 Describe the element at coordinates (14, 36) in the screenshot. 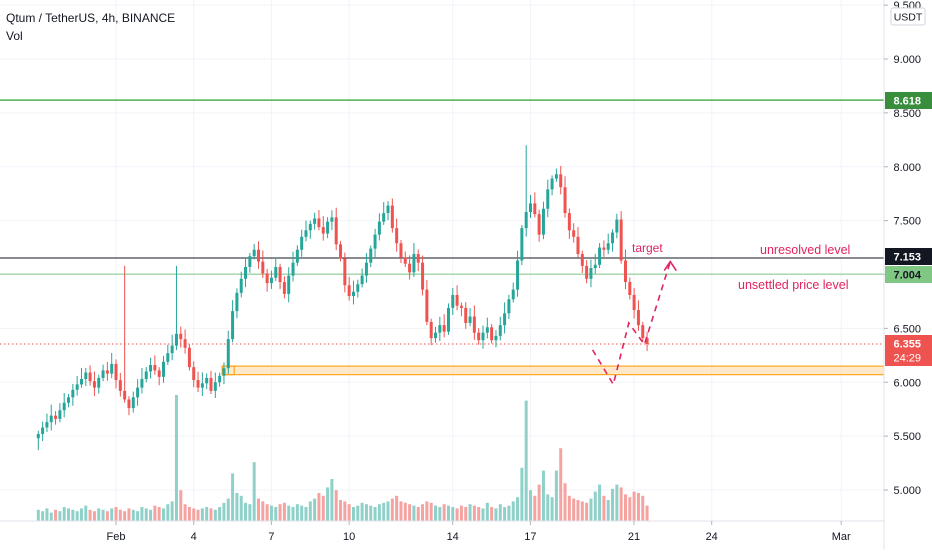

I see `volume-indicator-label: Vol` at that location.